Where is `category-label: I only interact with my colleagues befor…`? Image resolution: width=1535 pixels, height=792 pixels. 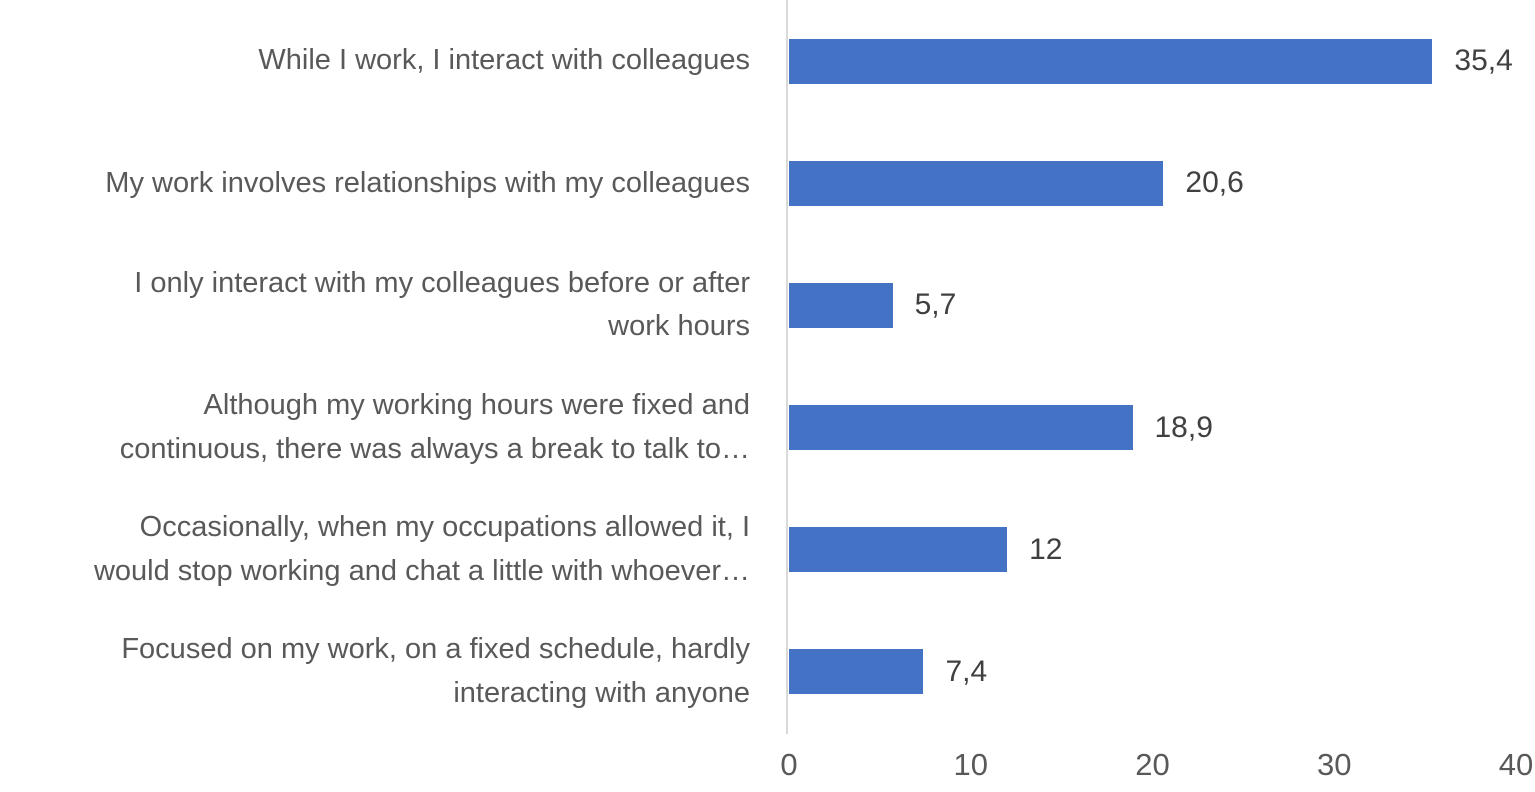
category-label: I only interact with my colleagues befor… is located at coordinates (442, 304).